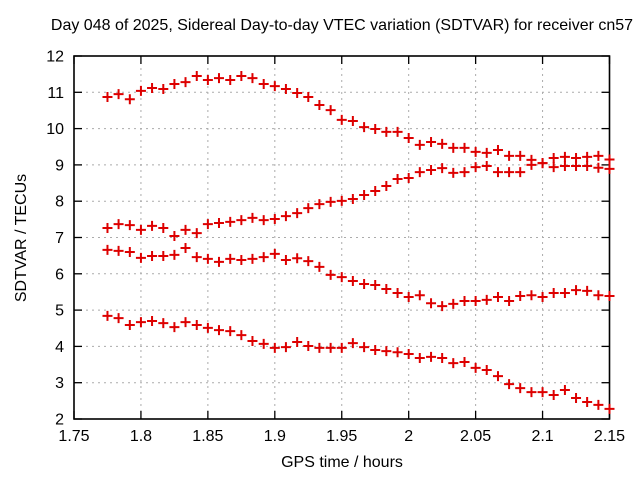  I want to click on y-tick-label: 8, so click(59, 202).